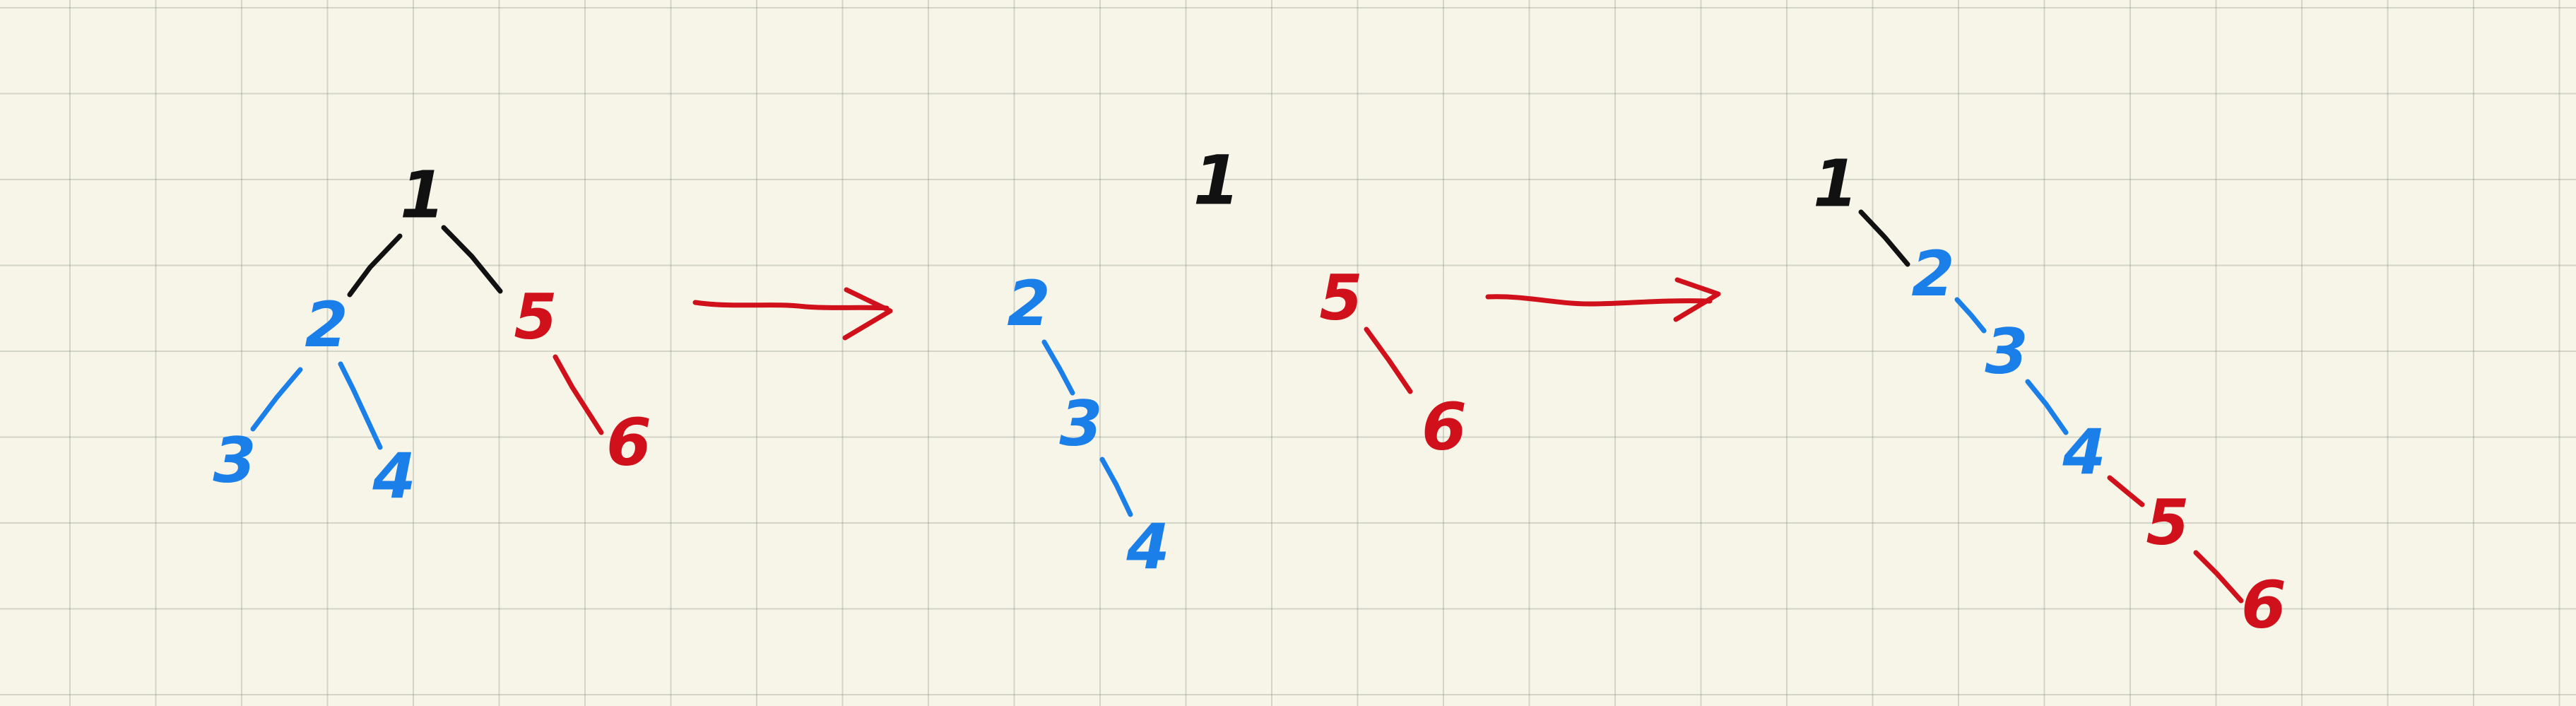 This screenshot has width=2576, height=706. What do you see at coordinates (1237, 362) in the screenshot?
I see `tree-diagram-intermediate: 1 2 3 4 5 6` at bounding box center [1237, 362].